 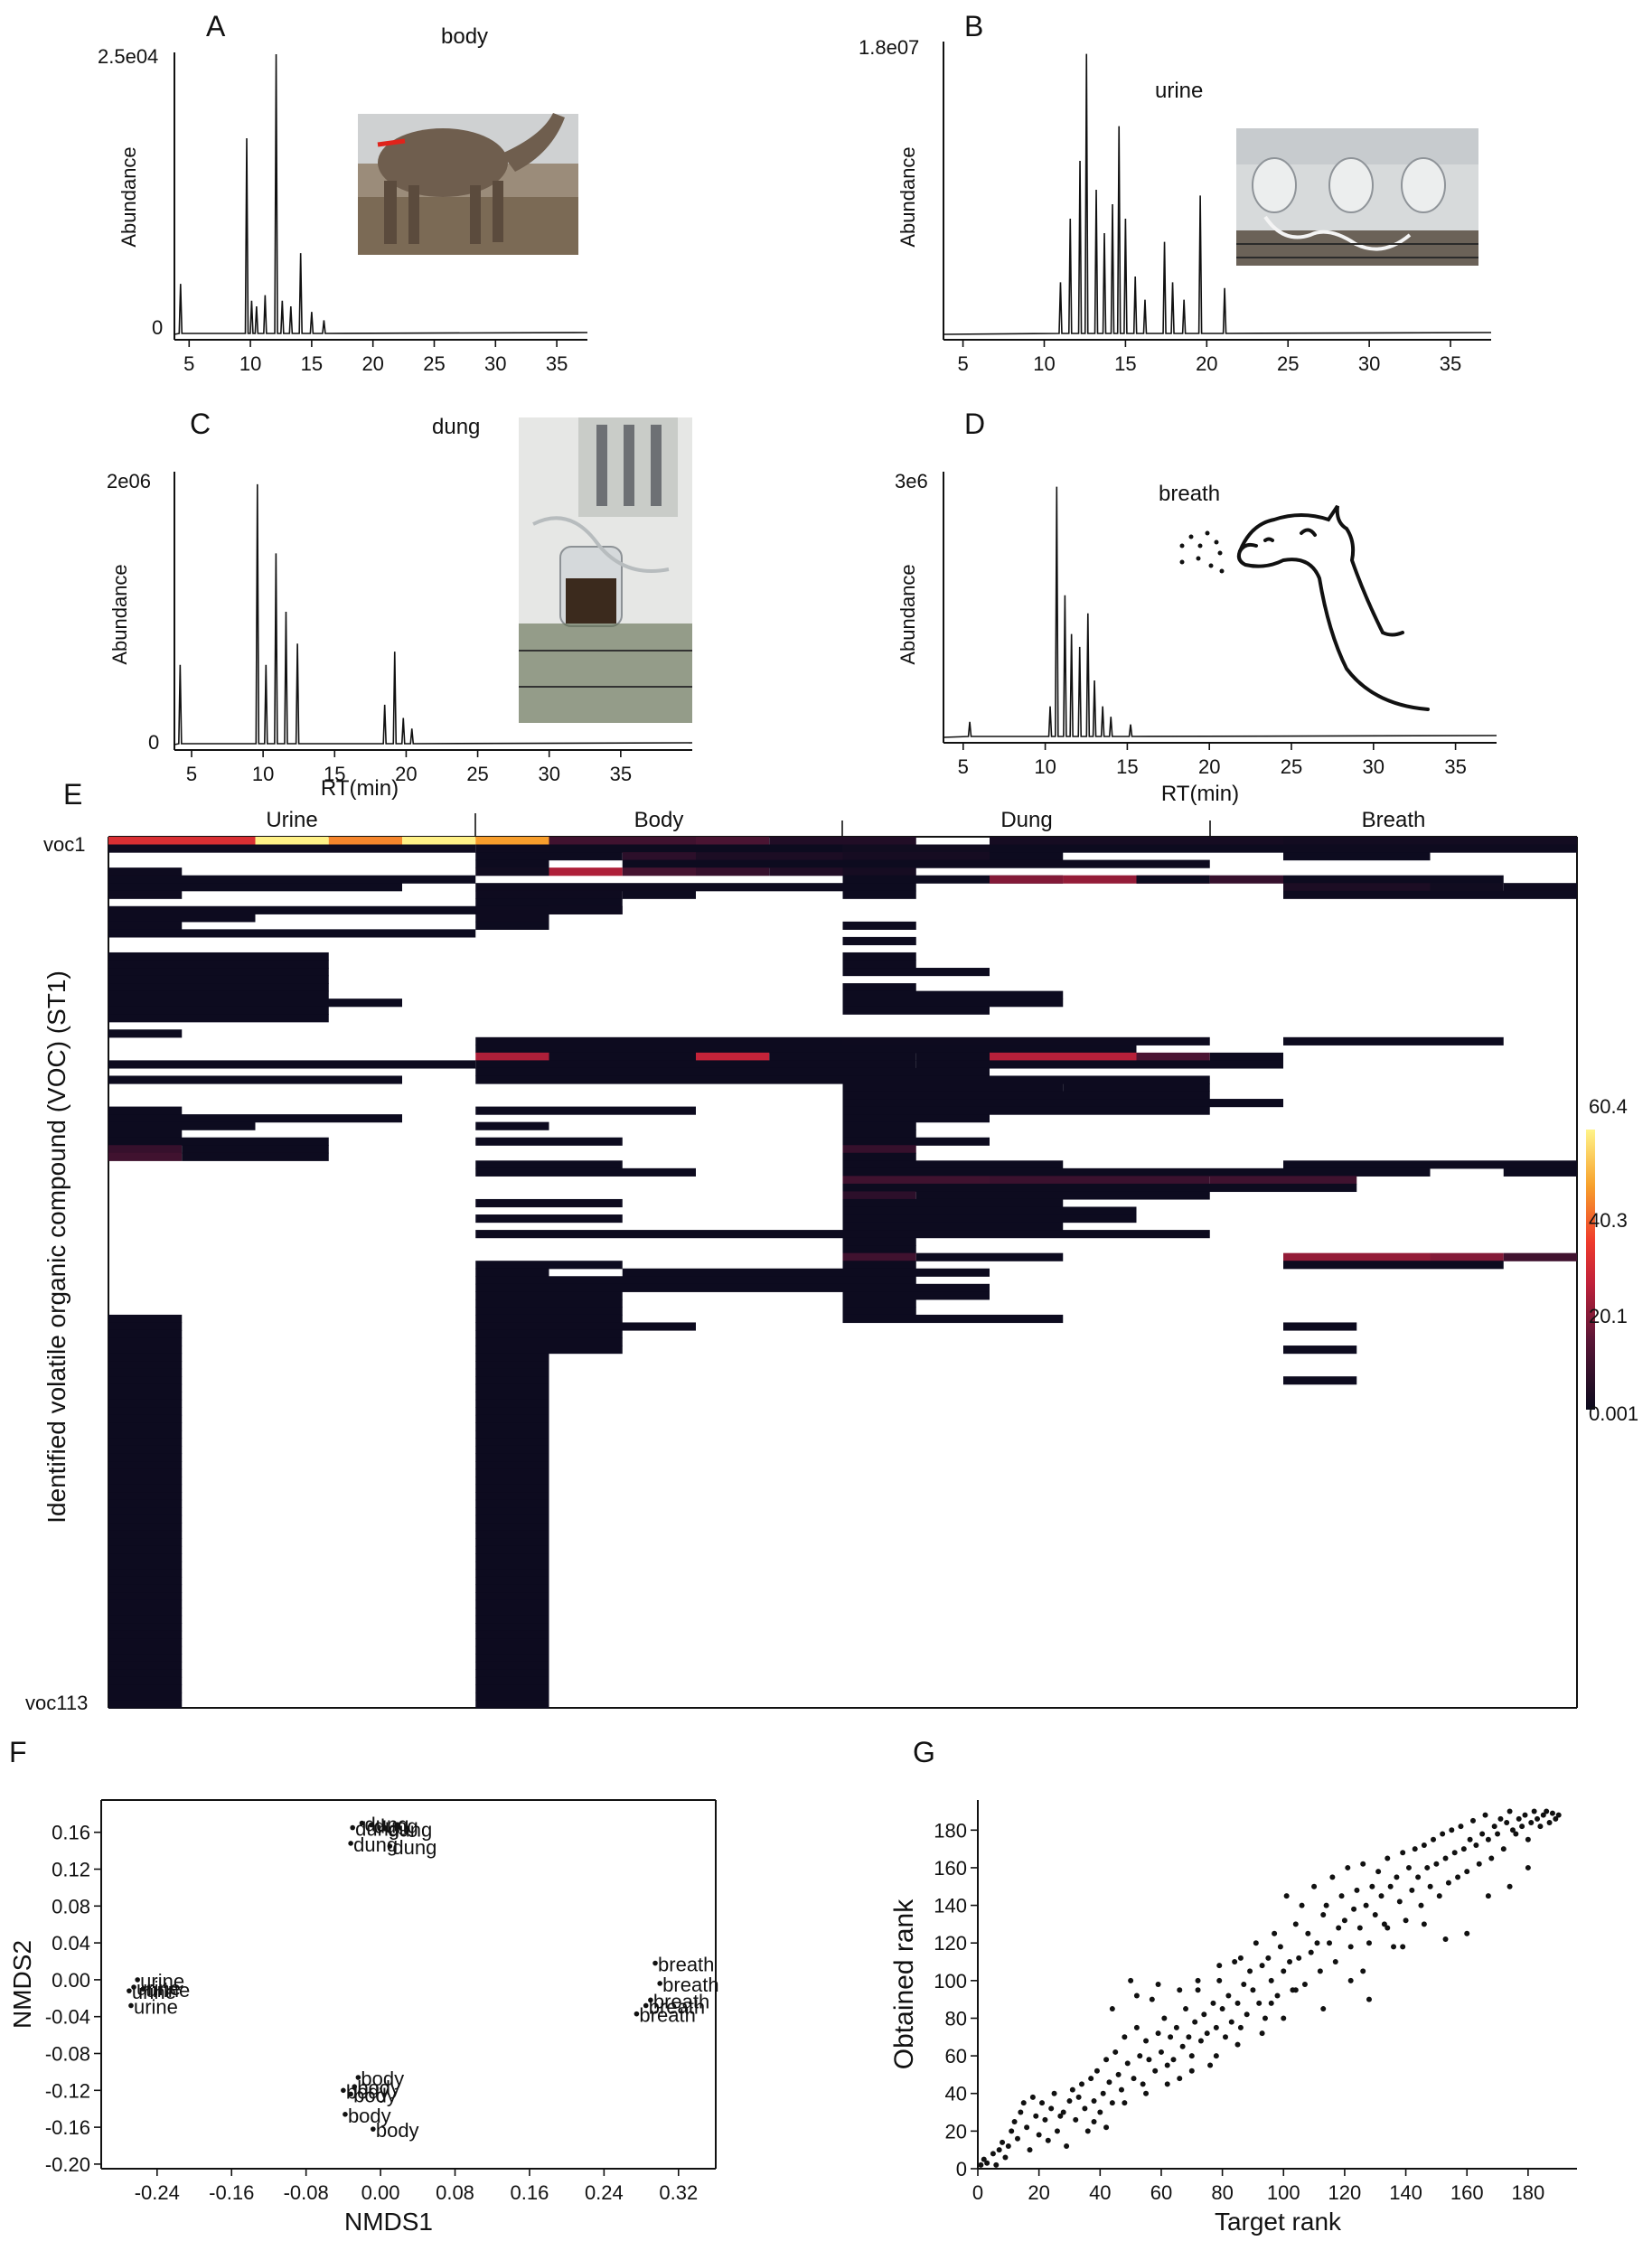 I want to click on panel-b-label: urine, so click(x=1179, y=91).